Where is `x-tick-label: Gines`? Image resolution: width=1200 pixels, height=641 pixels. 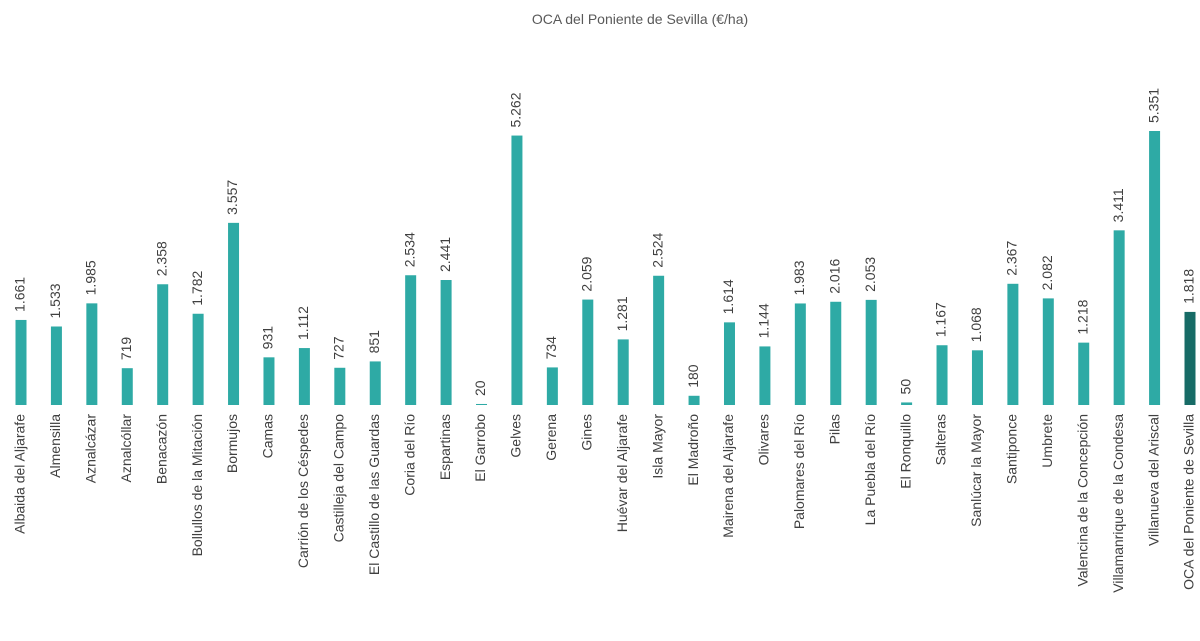 x-tick-label: Gines is located at coordinates (586, 432).